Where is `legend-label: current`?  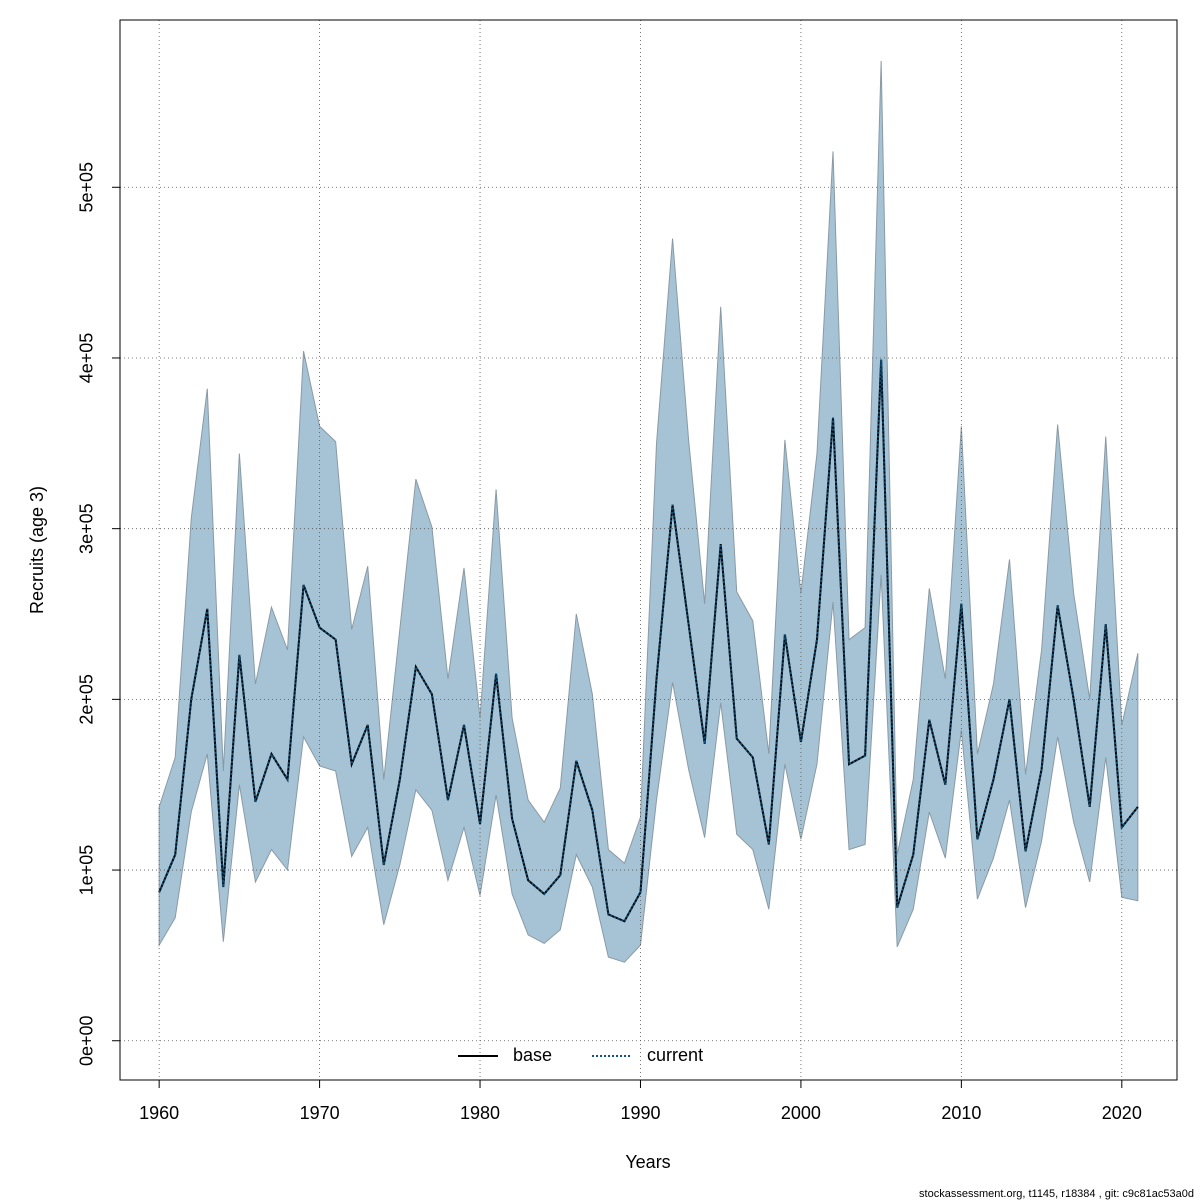
legend-label: current is located at coordinates (675, 1055).